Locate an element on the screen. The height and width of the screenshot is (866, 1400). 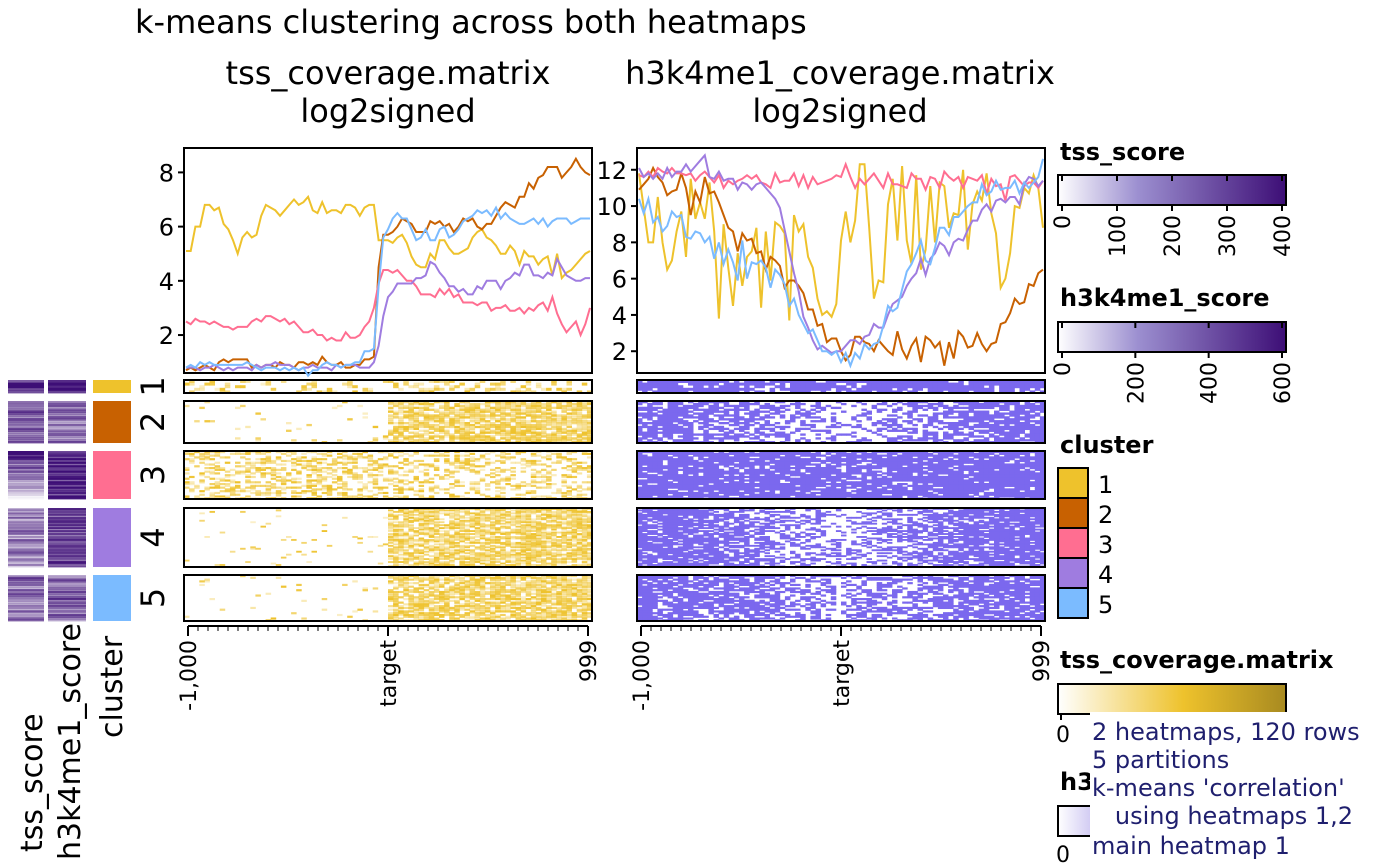
legend-tick-label: 300 is located at coordinates (1228, 236).